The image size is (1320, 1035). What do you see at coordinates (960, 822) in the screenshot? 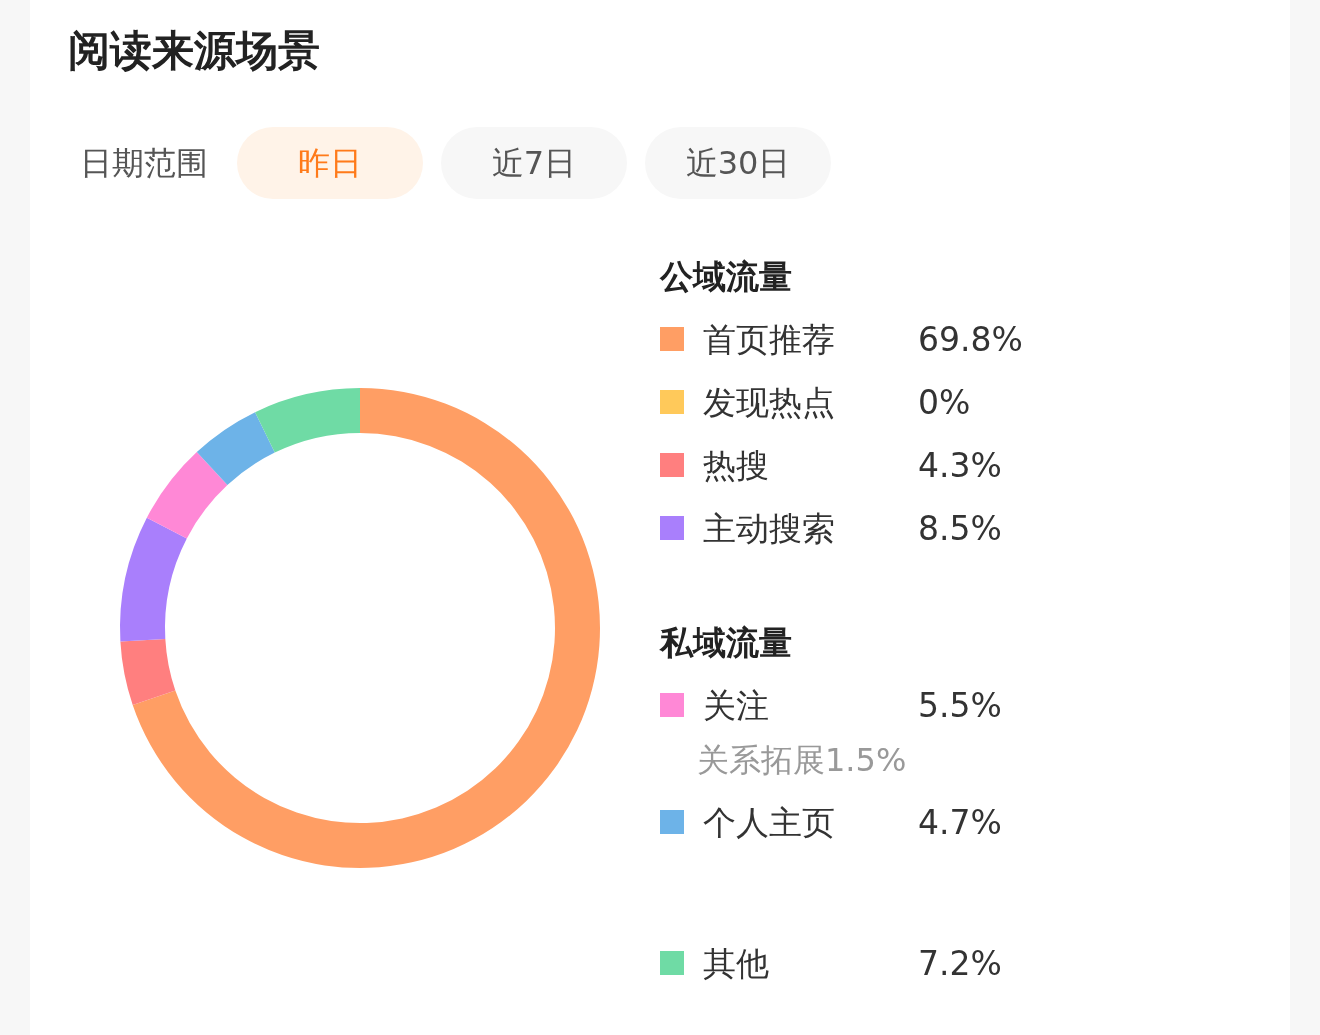
I see `data-label: 4.7%` at bounding box center [960, 822].